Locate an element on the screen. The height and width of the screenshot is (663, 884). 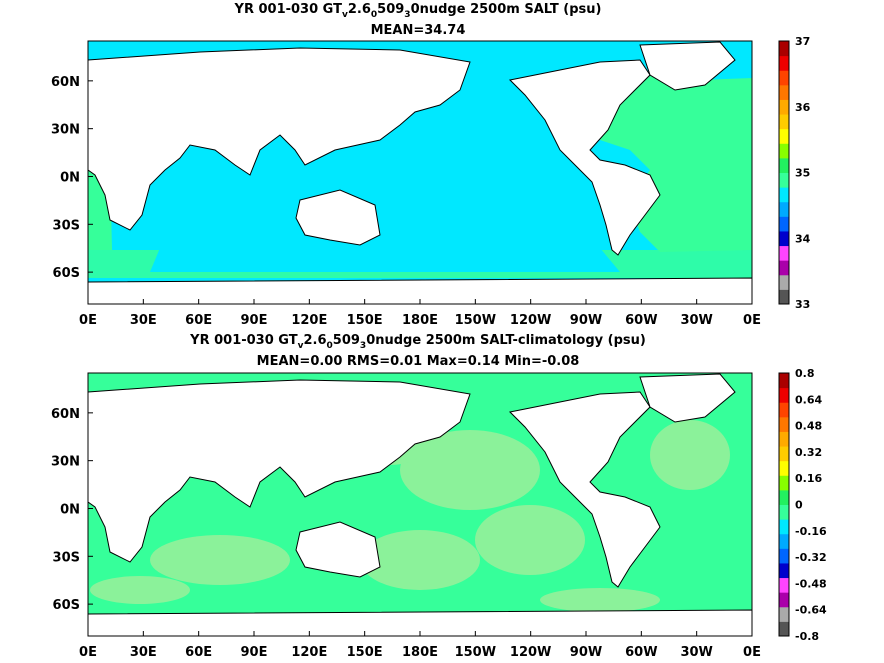
colorbar-label: -0.48 is located at coordinates (811, 583).